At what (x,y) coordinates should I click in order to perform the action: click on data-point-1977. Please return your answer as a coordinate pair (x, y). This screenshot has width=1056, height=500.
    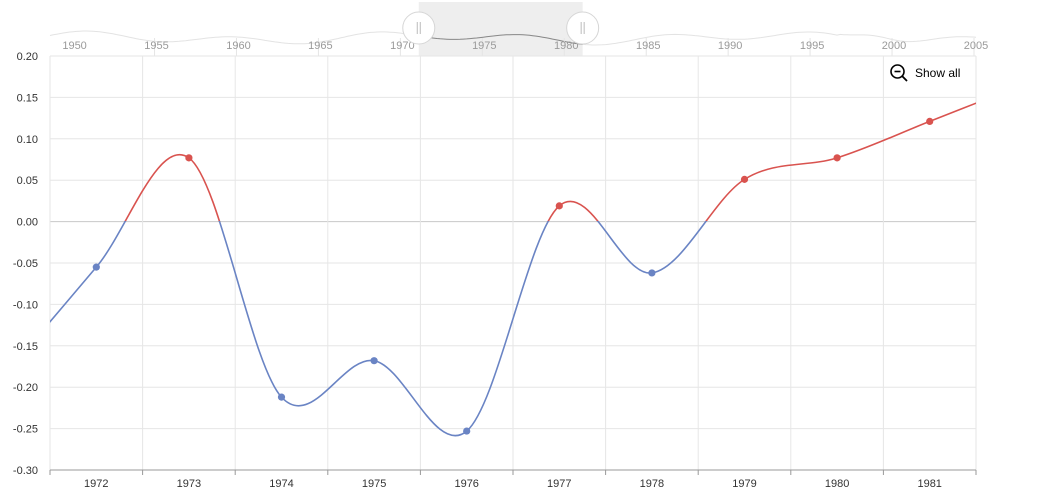
    Looking at the image, I should click on (559, 206).